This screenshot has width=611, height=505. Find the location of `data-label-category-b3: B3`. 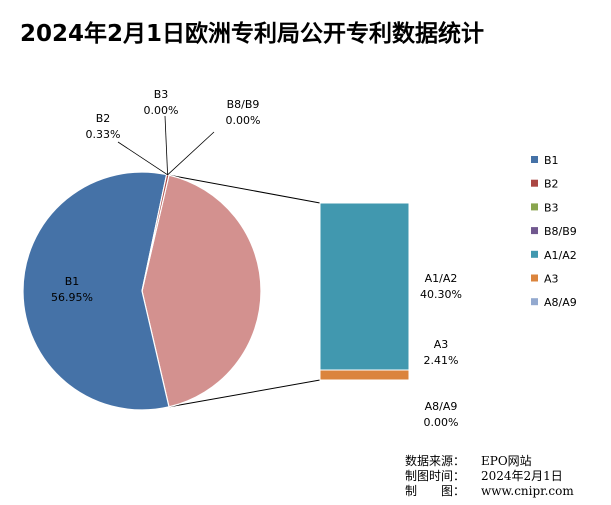

data-label-category-b3: B3 is located at coordinates (161, 94).